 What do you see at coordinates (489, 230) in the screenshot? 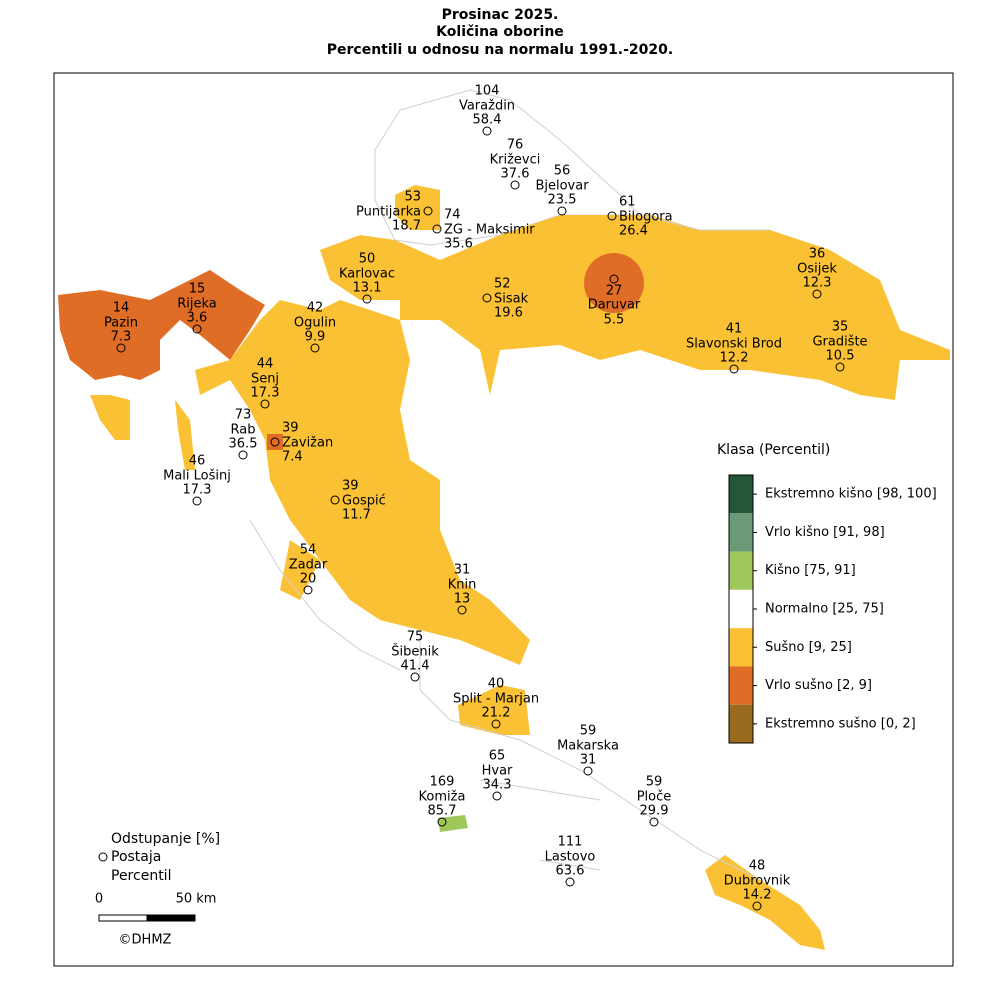
I see `station-name: ZG - Maksimir` at bounding box center [489, 230].